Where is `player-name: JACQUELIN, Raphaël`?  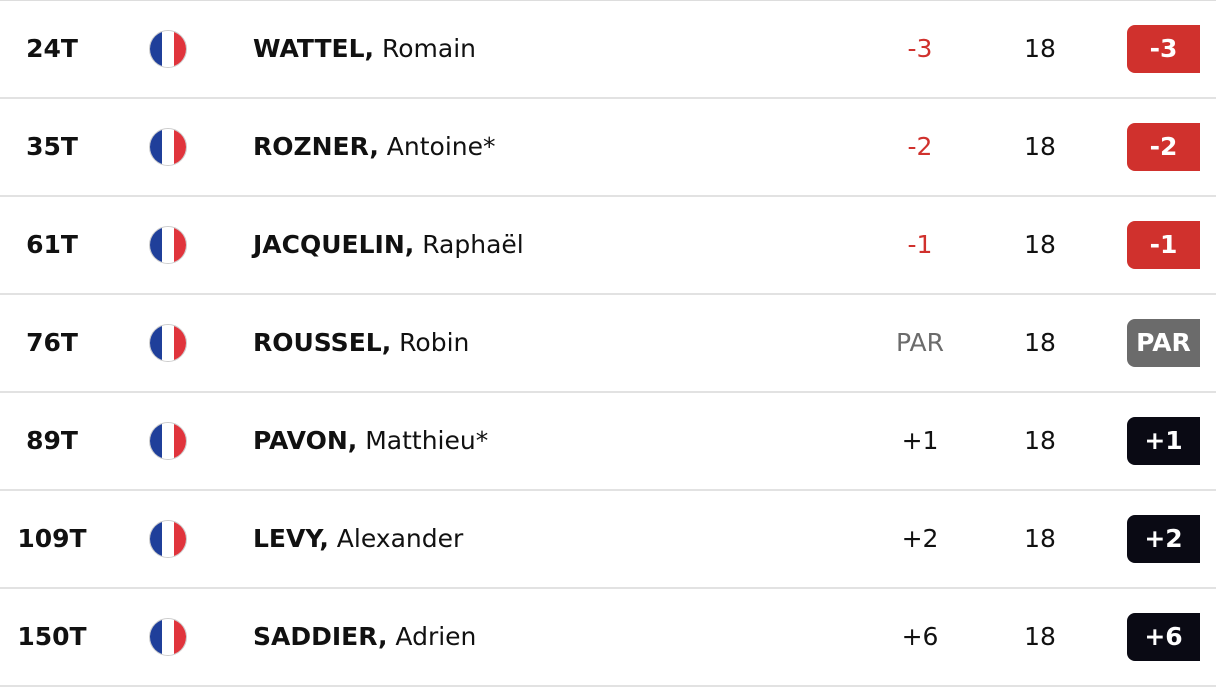
player-name: JACQUELIN, Raphaël is located at coordinates (388, 245).